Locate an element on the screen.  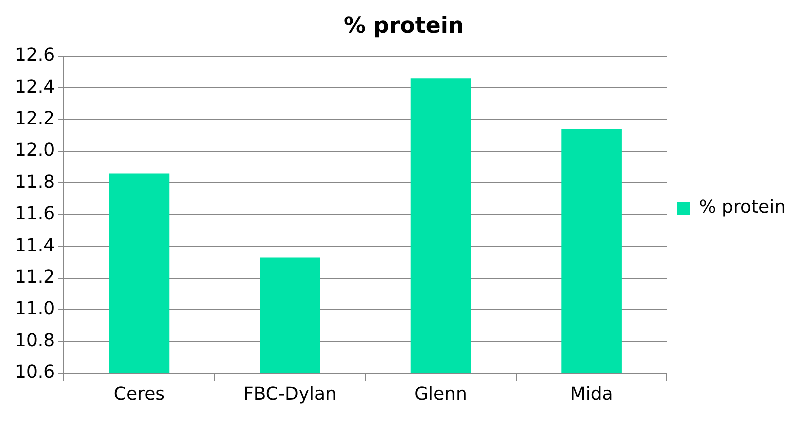
y-tick-label: 10.8 is located at coordinates (35, 341).